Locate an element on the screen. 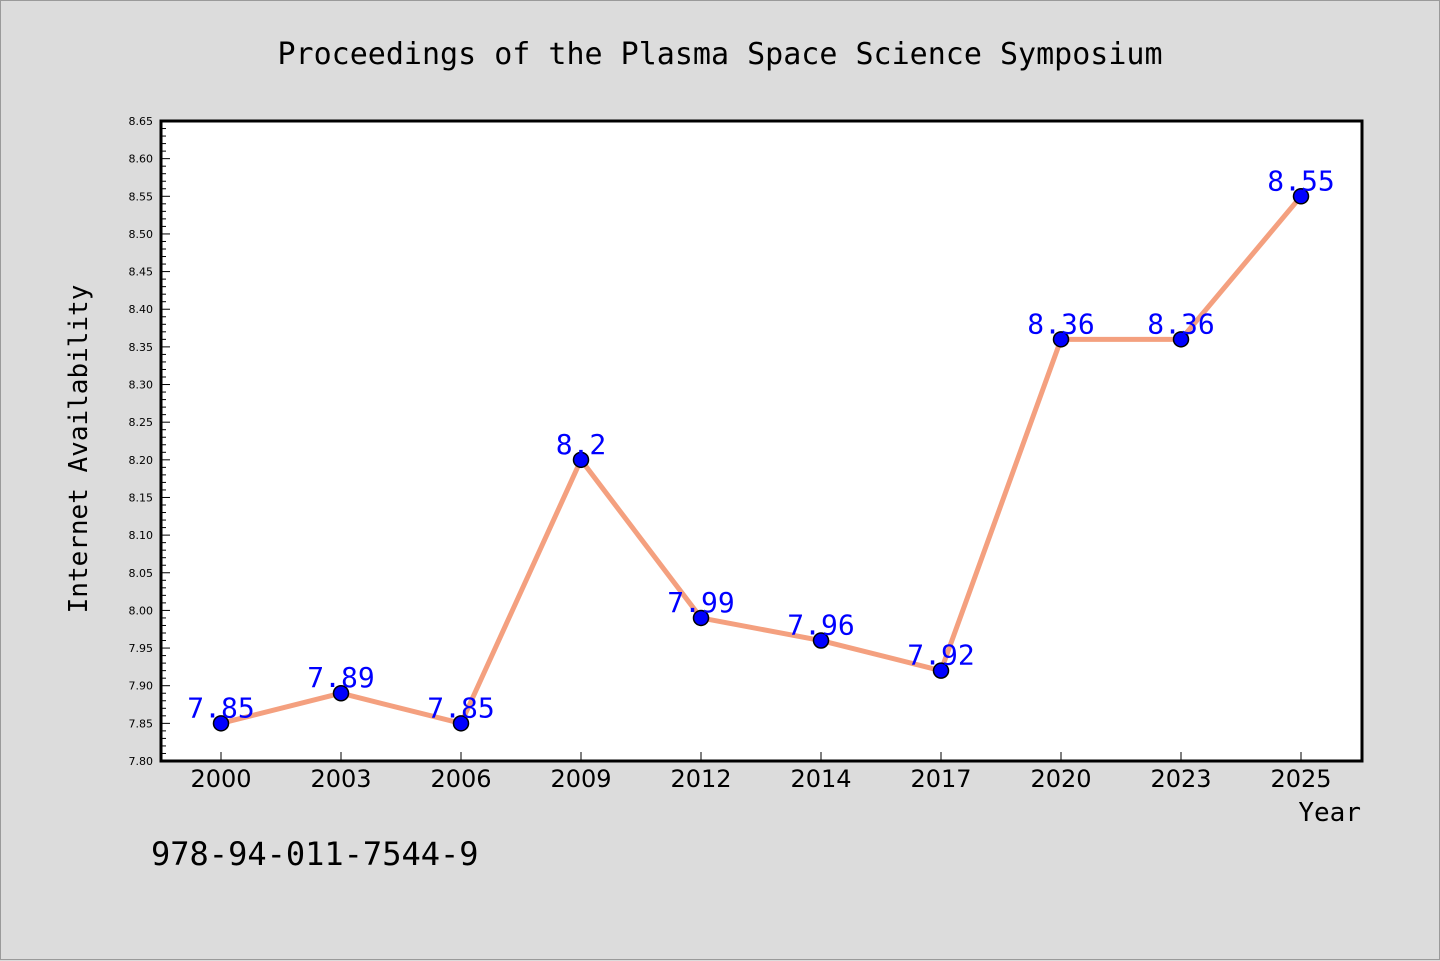 Image resolution: width=1440 pixels, height=961 pixels. y-tick-label: 8.10 is located at coordinates (141, 535).